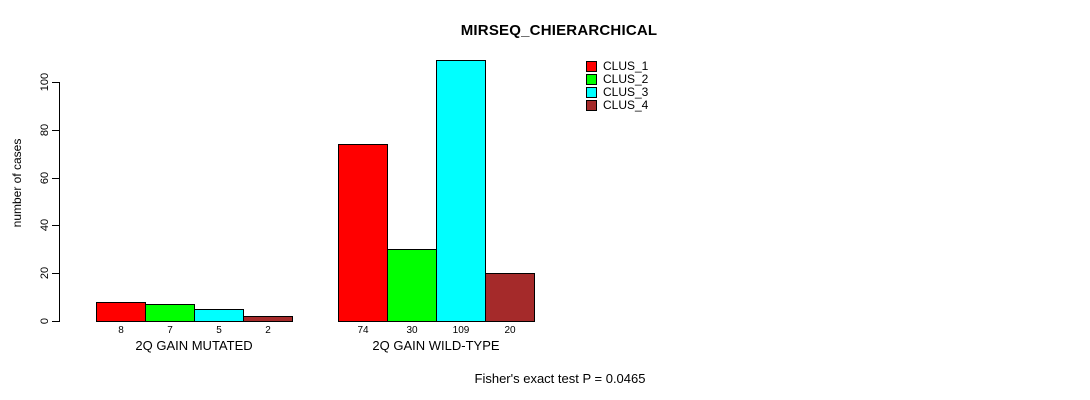  What do you see at coordinates (219, 315) in the screenshot?
I see `bar-clus_3-group1` at bounding box center [219, 315].